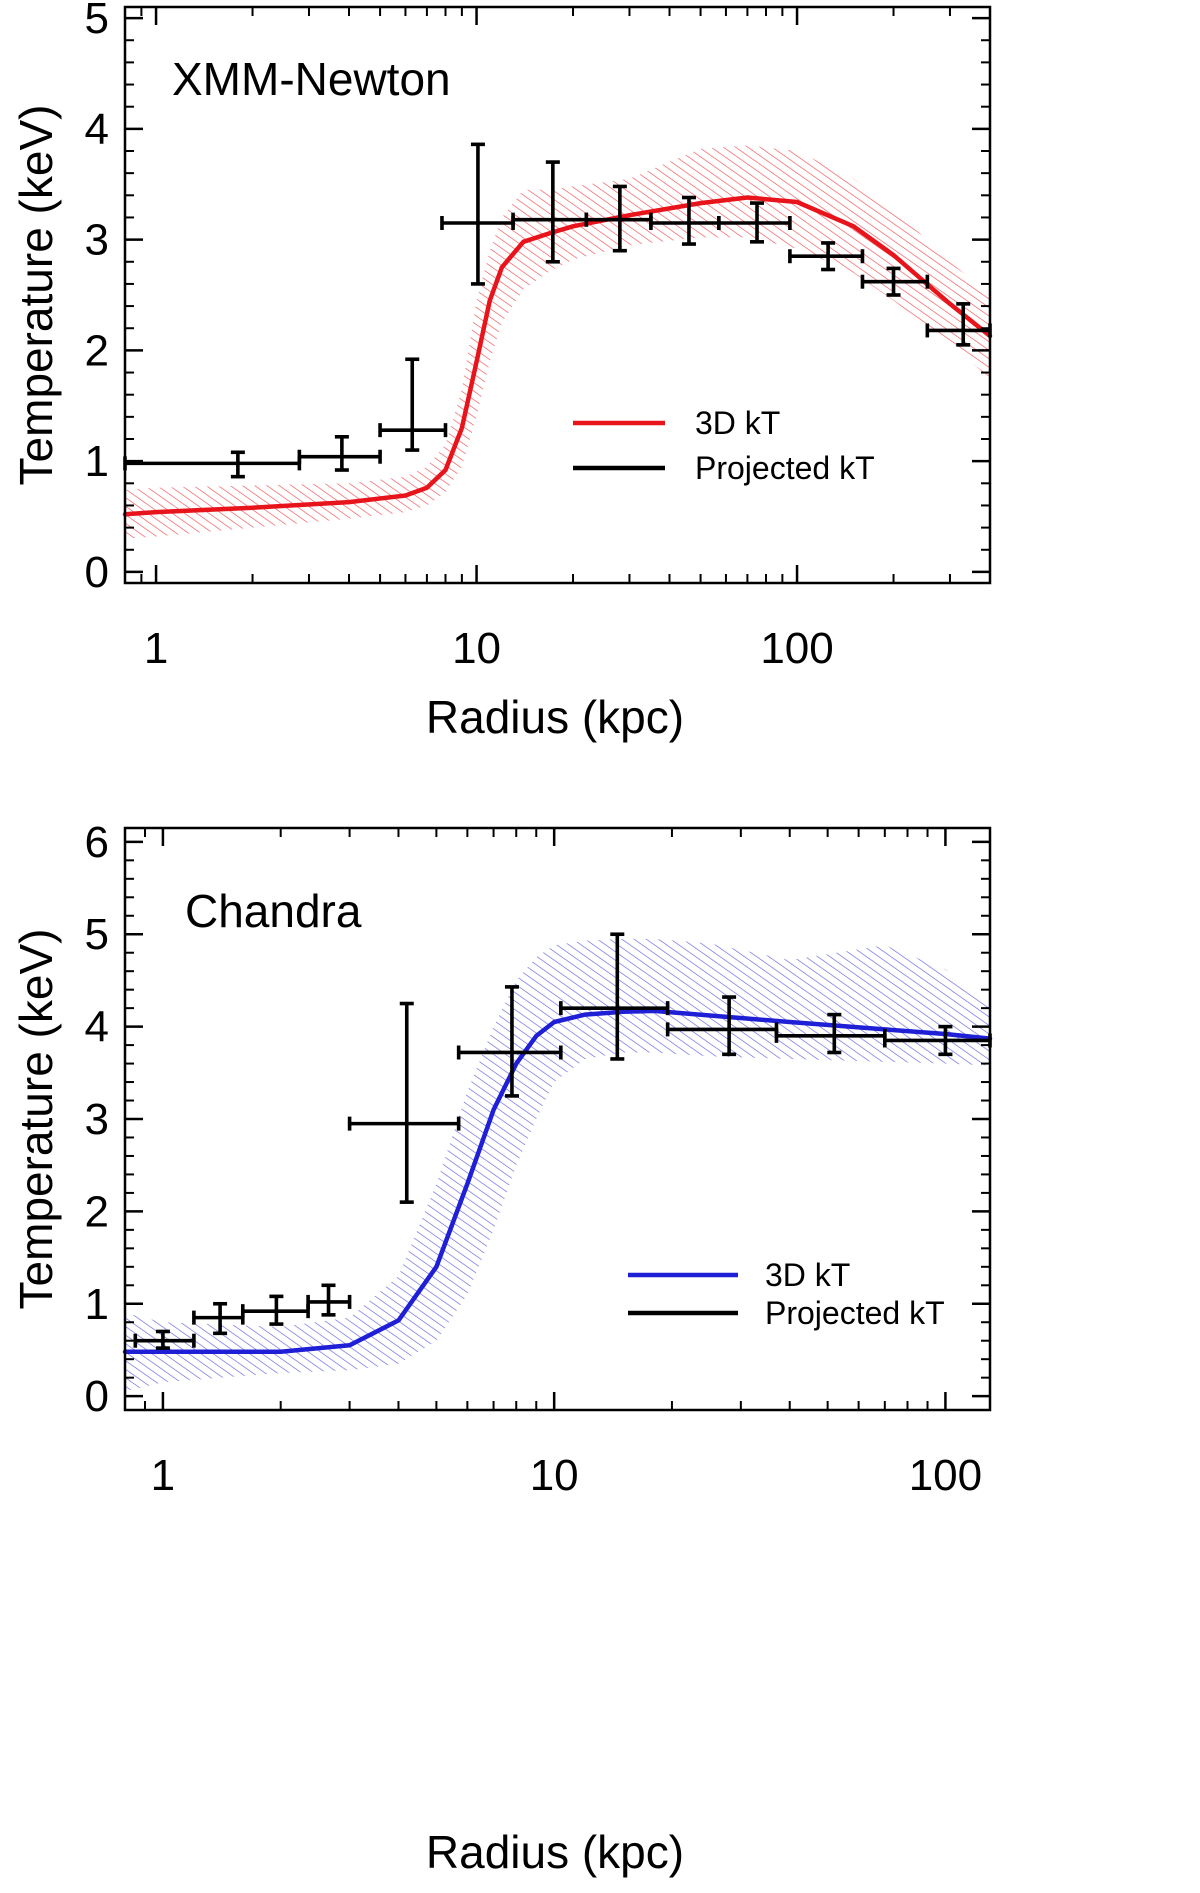 The height and width of the screenshot is (1893, 1200). What do you see at coordinates (311, 79) in the screenshot?
I see `panel-title: XMM-Newton` at bounding box center [311, 79].